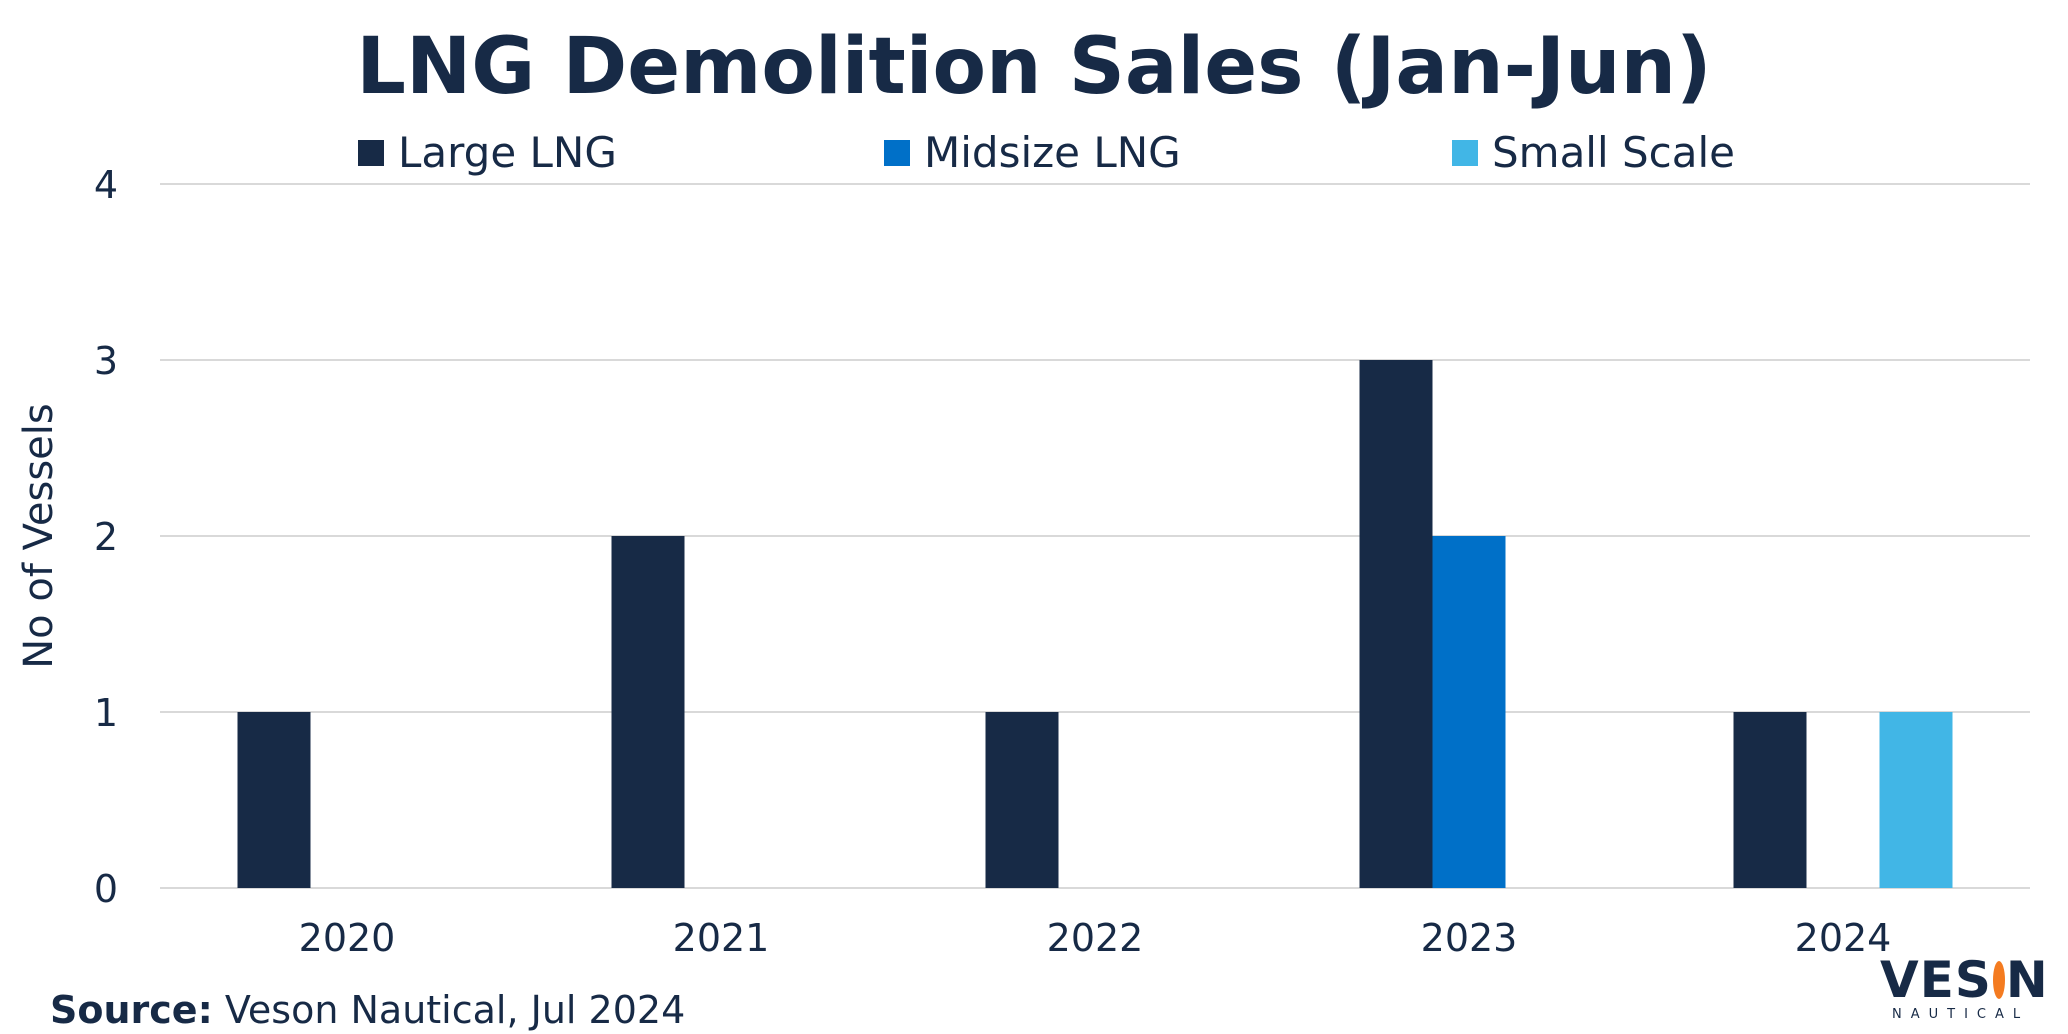  I want to click on y-tick-label: 4, so click(106, 185).